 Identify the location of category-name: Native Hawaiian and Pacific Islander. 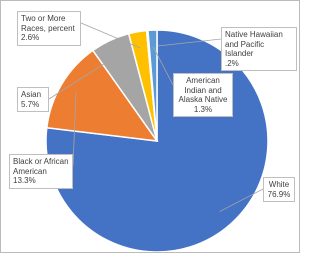
(254, 44).